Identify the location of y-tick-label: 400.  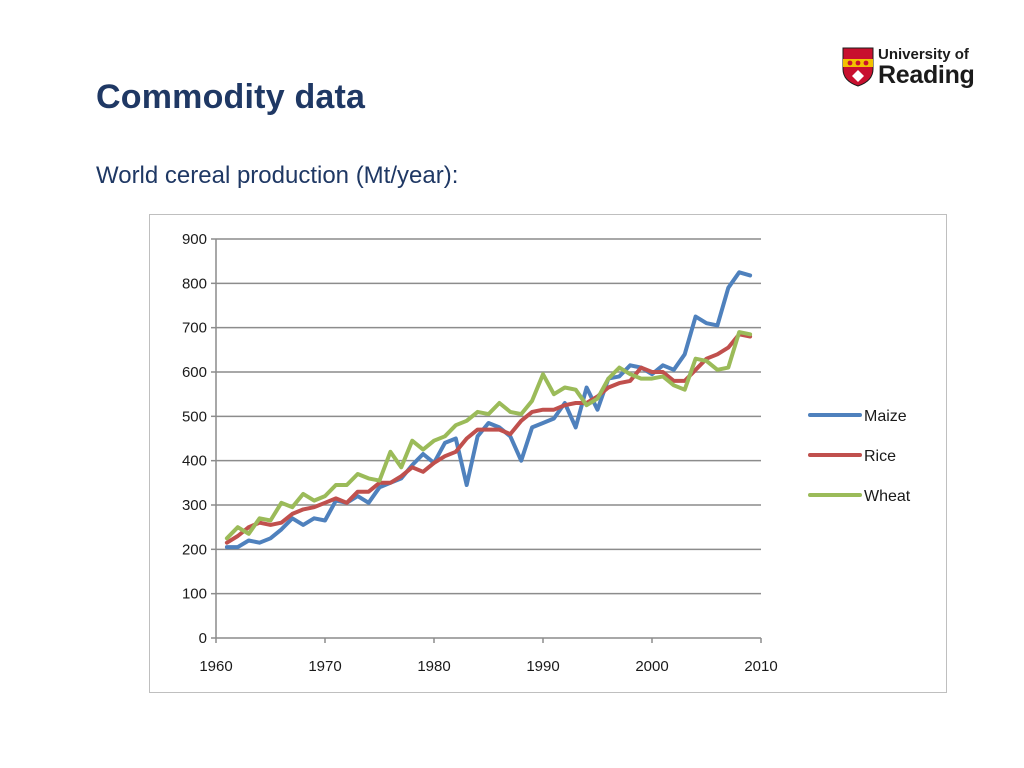
(194, 461).